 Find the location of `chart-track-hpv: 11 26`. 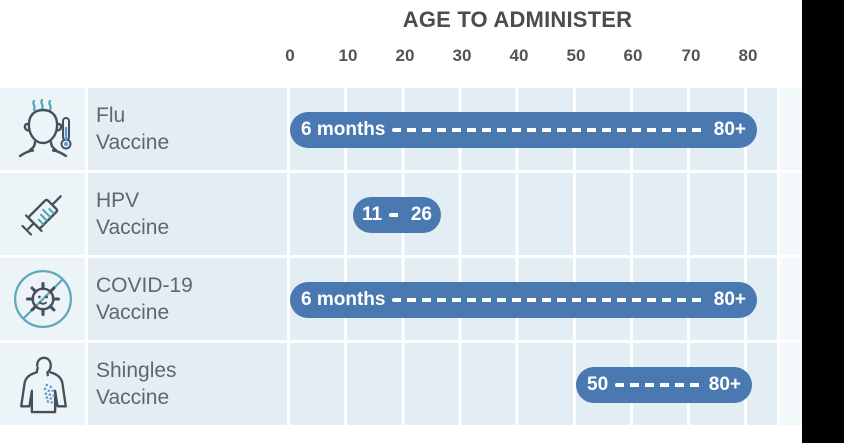

chart-track-hpv: 11 26 is located at coordinates (544, 214).